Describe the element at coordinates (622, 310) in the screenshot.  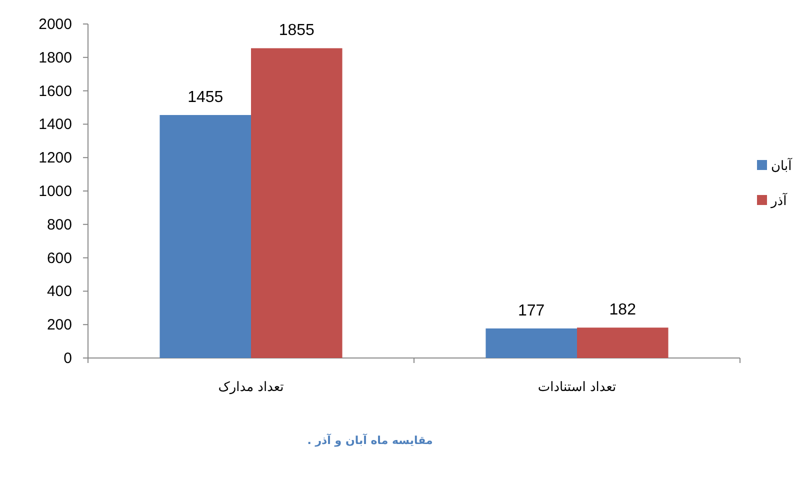
I see `data-label: 182` at that location.